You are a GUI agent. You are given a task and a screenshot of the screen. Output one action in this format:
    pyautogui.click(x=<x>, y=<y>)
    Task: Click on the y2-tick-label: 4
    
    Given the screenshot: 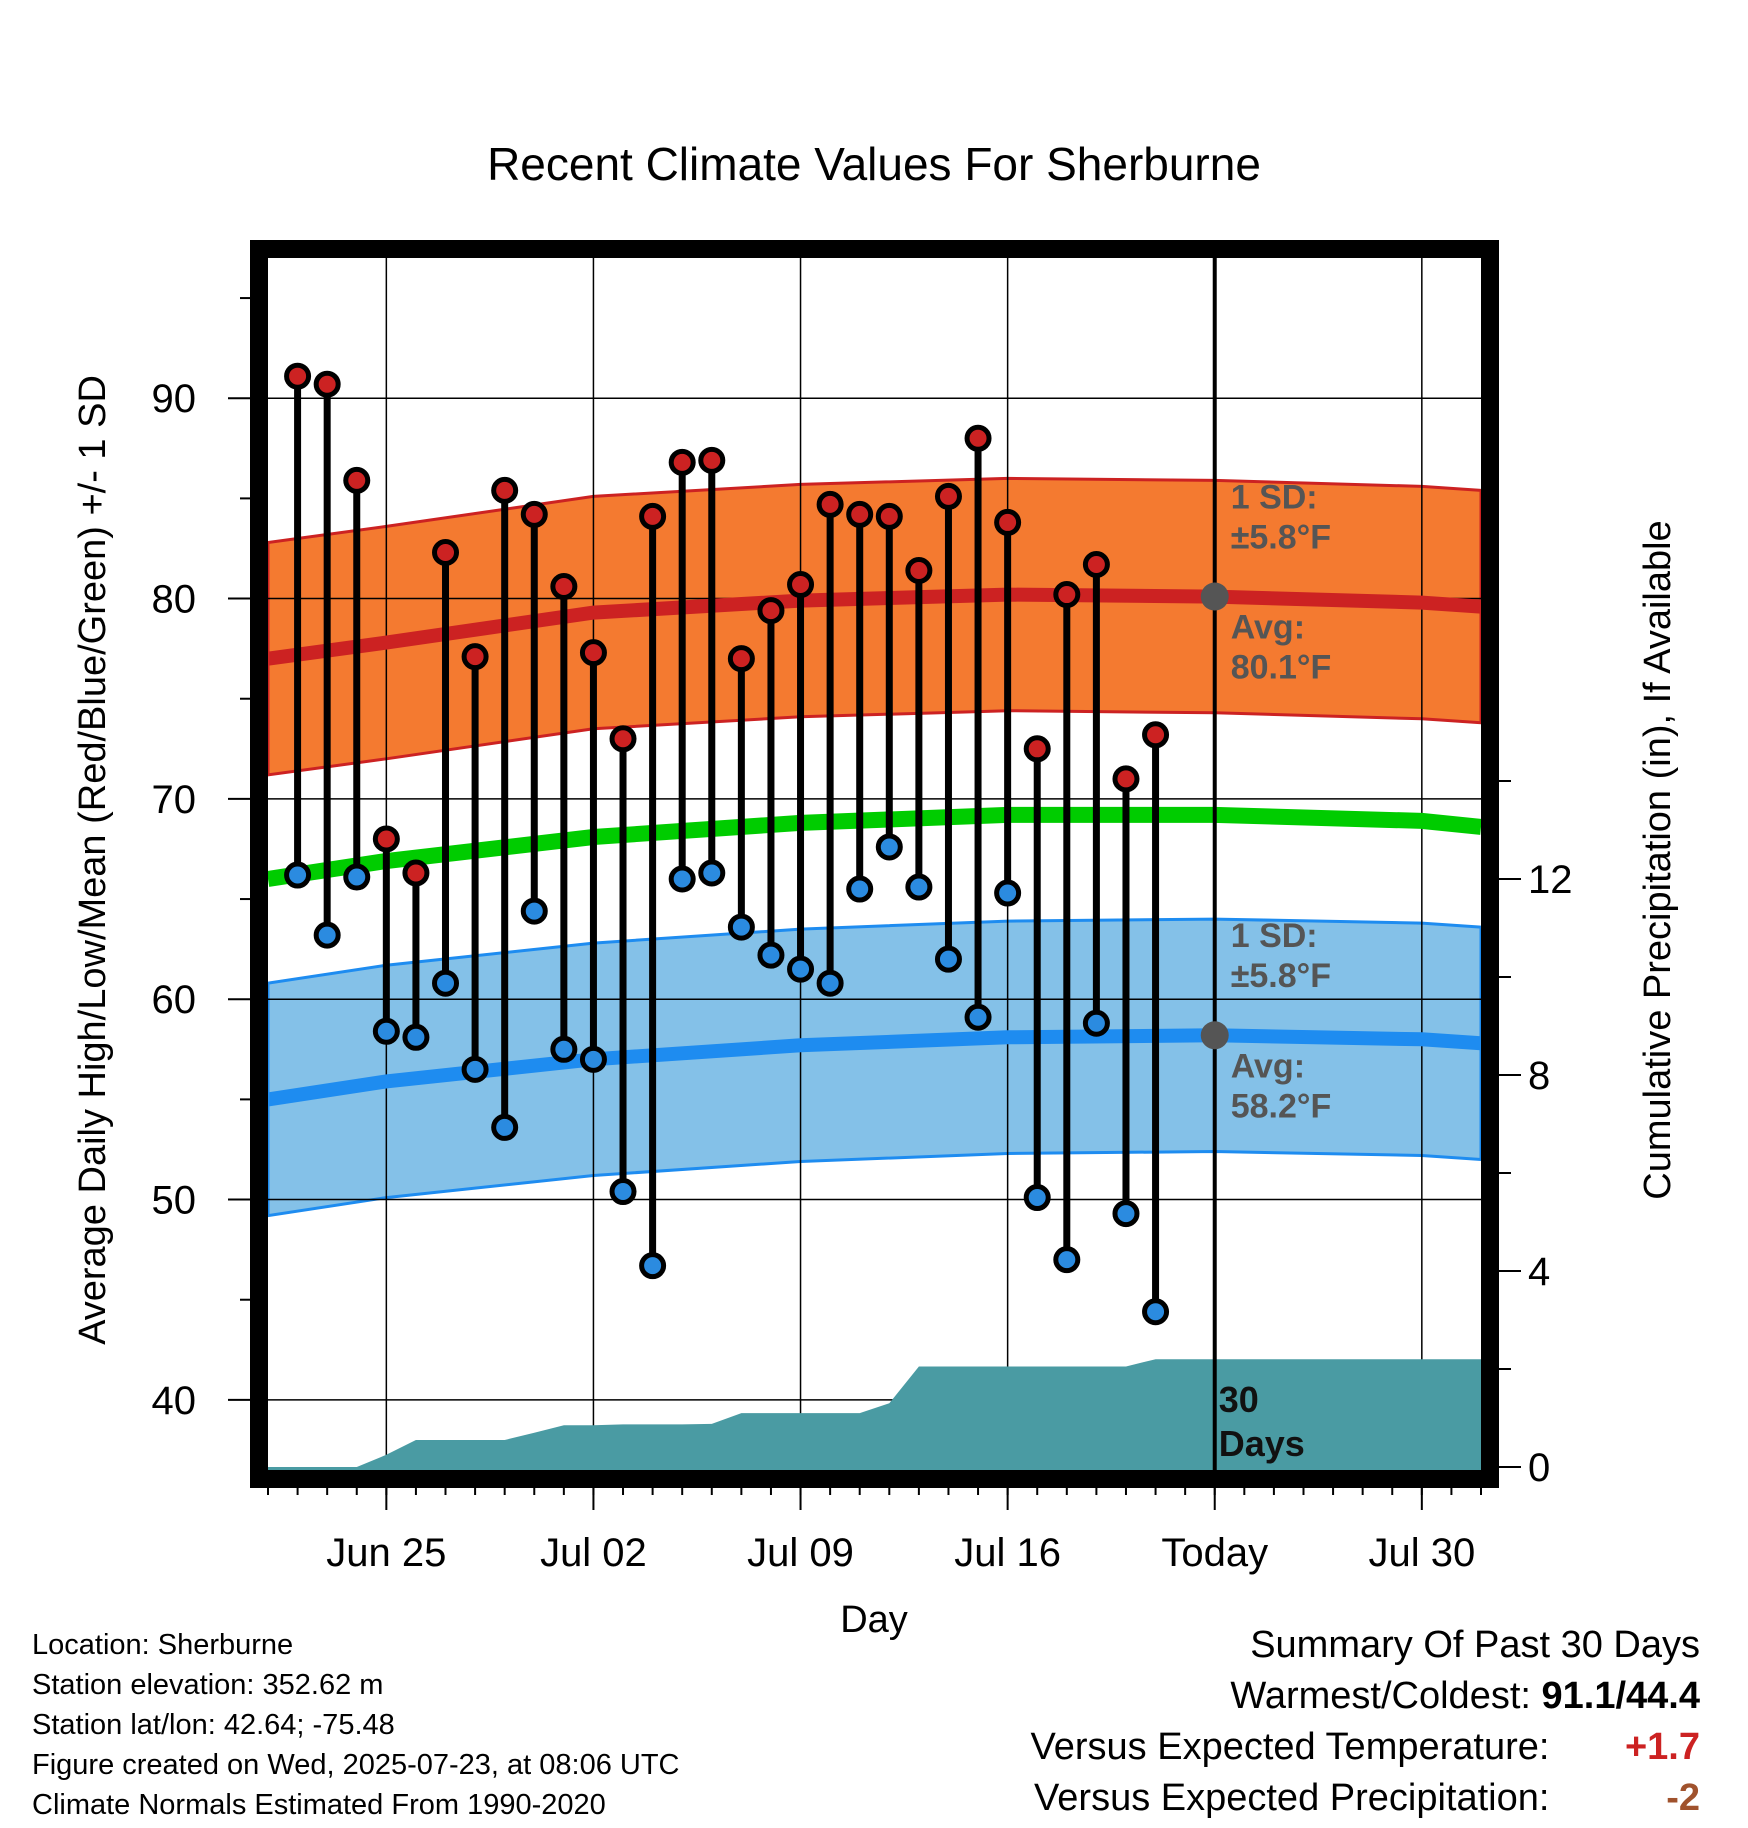 What is the action you would take?
    pyautogui.click(x=1539, y=1272)
    